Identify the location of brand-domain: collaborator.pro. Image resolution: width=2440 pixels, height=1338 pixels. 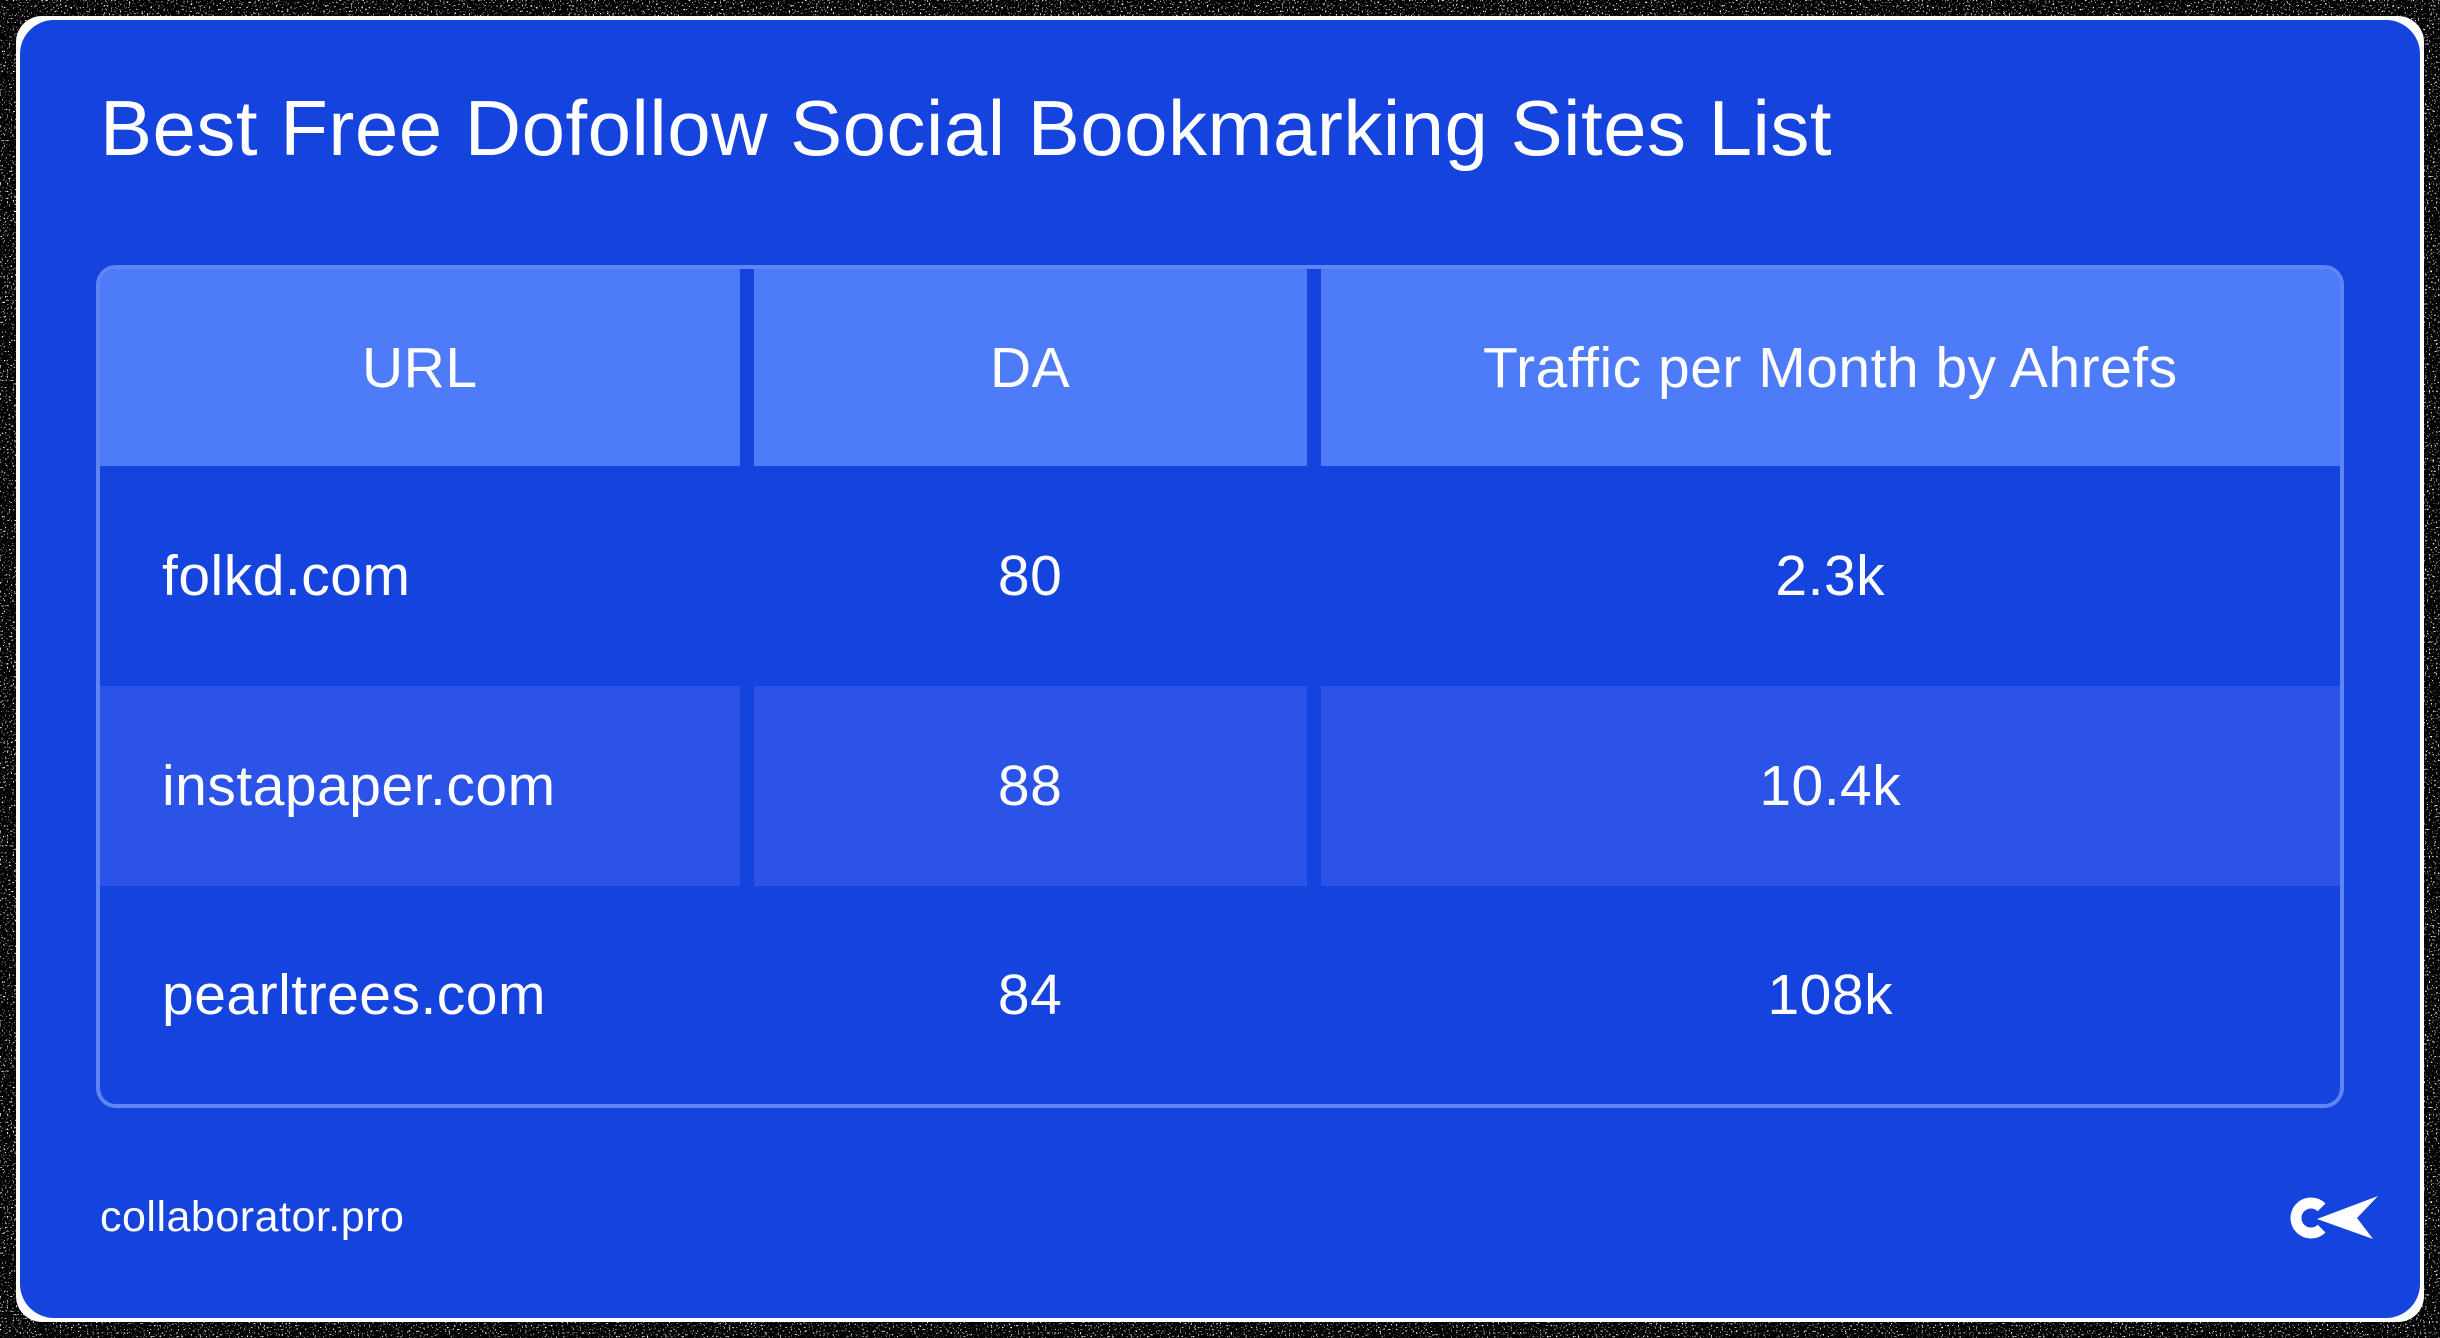
(252, 1216).